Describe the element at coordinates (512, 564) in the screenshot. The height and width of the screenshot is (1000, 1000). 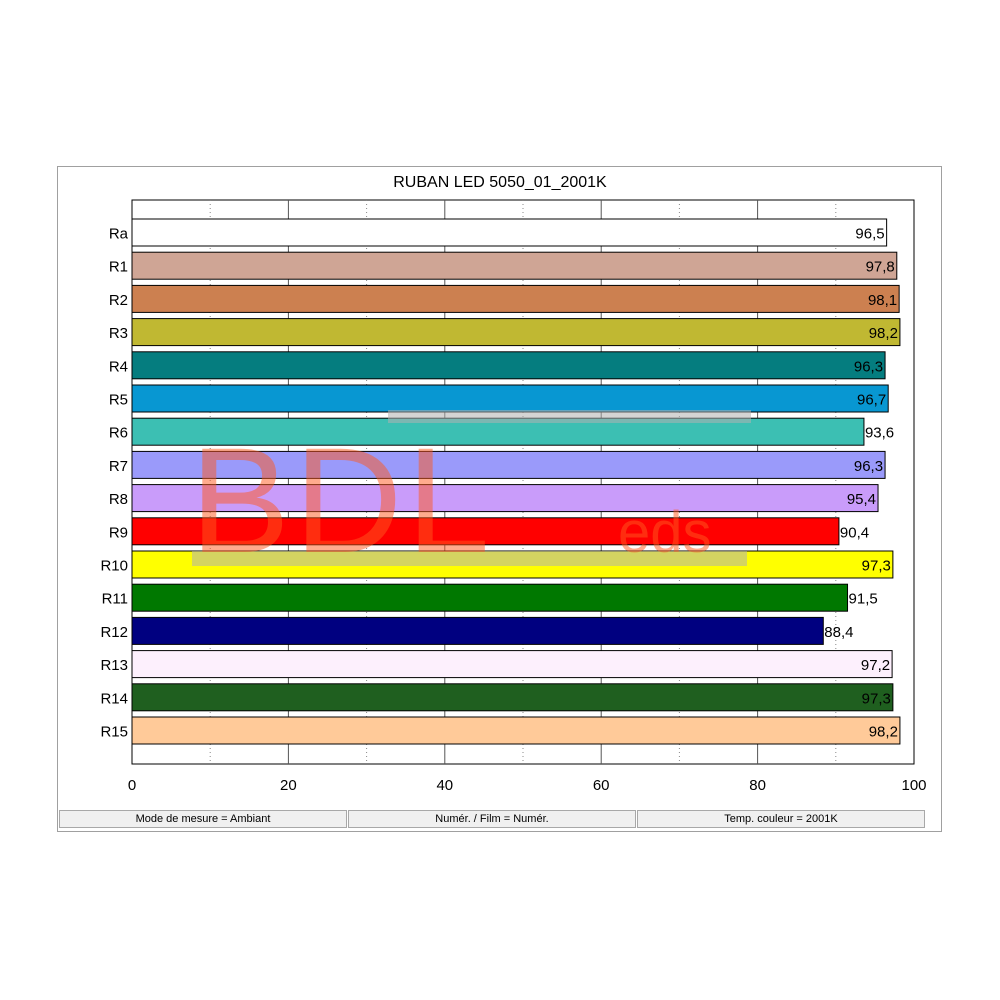
I see `bar-r10` at that location.